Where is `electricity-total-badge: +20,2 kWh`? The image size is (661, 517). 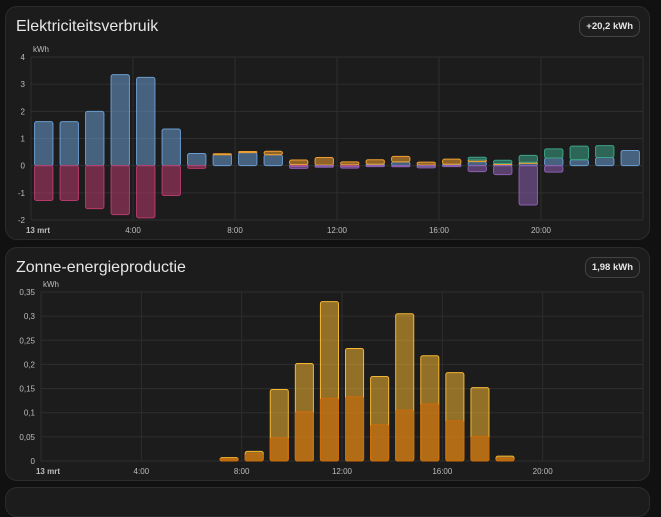
electricity-total-badge: +20,2 kWh is located at coordinates (609, 26).